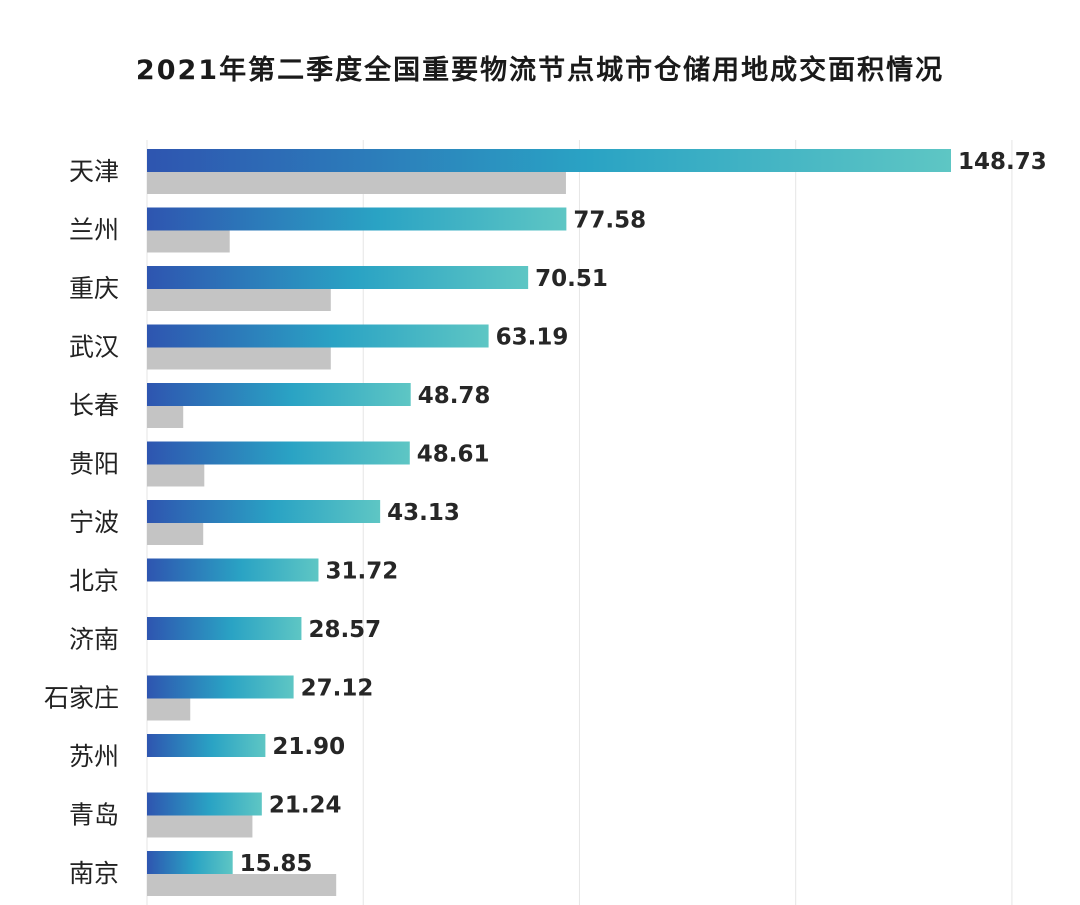 The image size is (1080, 905). I want to click on category-label: 兰州, so click(94, 230).